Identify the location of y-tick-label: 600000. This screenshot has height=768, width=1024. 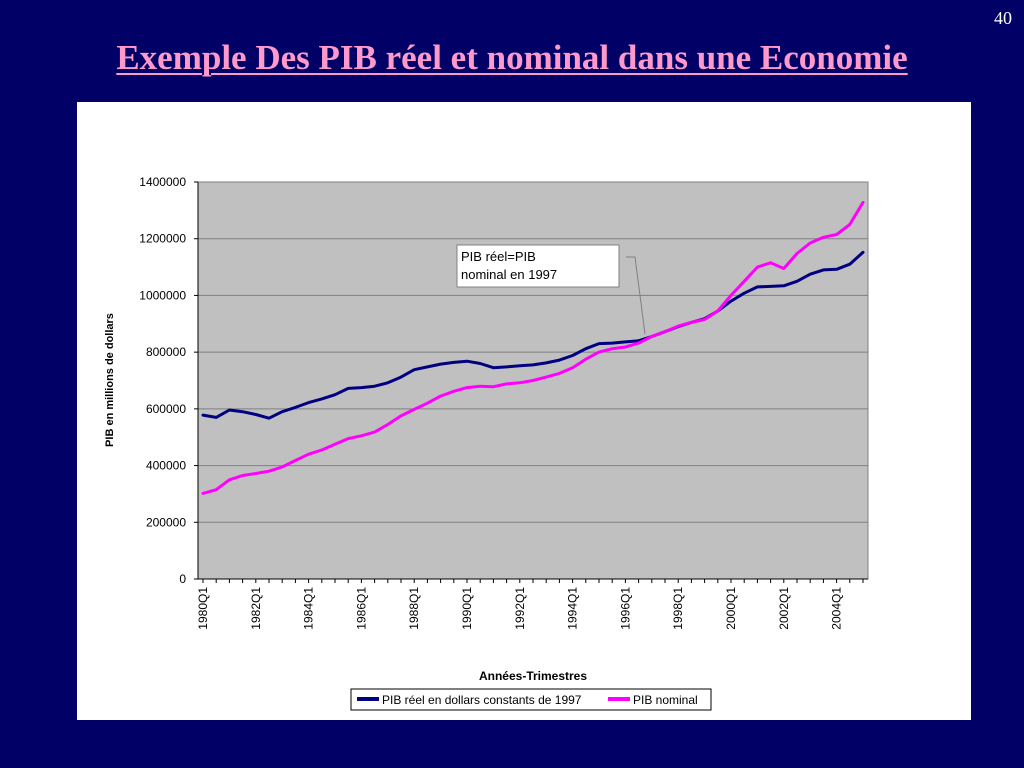
(166, 409).